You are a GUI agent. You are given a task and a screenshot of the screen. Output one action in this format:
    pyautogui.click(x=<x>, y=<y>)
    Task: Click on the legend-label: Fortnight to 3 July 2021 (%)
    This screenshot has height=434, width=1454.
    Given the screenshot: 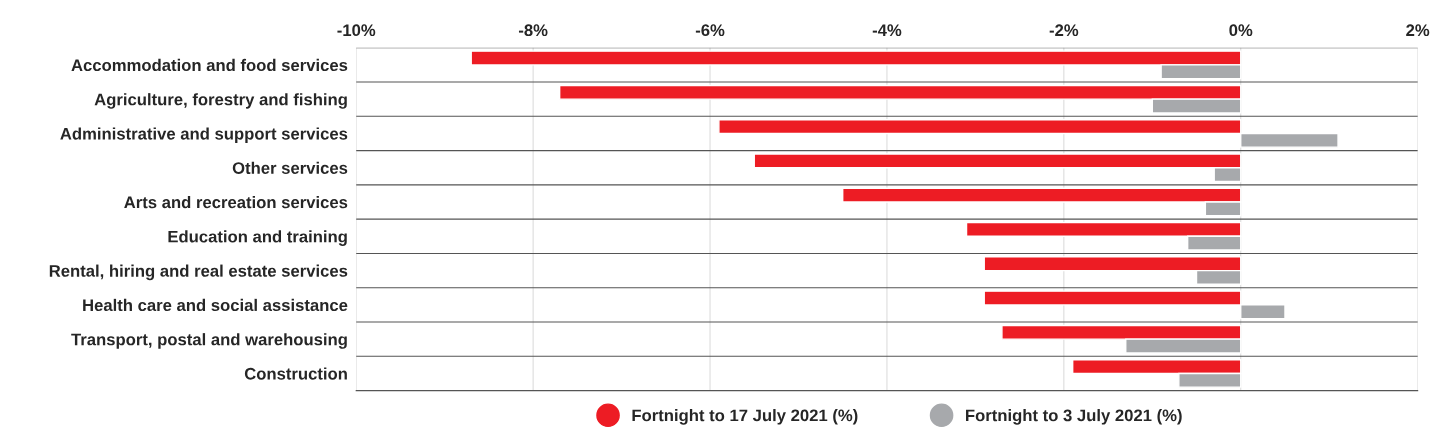 What is the action you would take?
    pyautogui.click(x=1074, y=417)
    